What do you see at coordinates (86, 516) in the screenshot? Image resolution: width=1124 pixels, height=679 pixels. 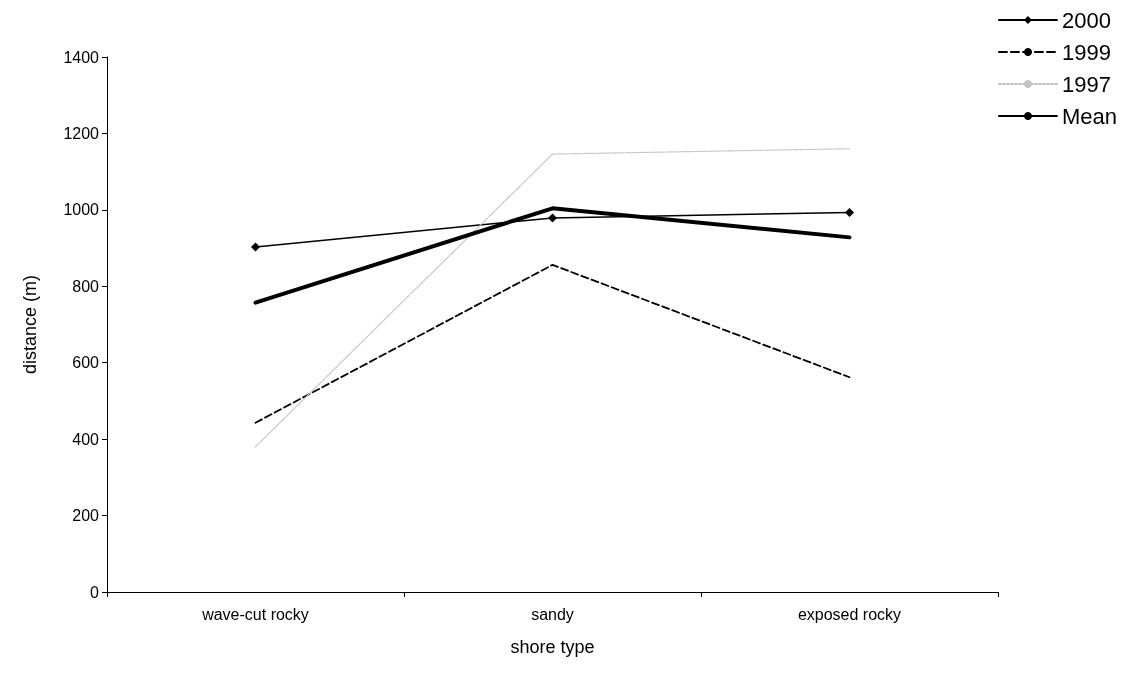 I see `y-tick-label: 200` at bounding box center [86, 516].